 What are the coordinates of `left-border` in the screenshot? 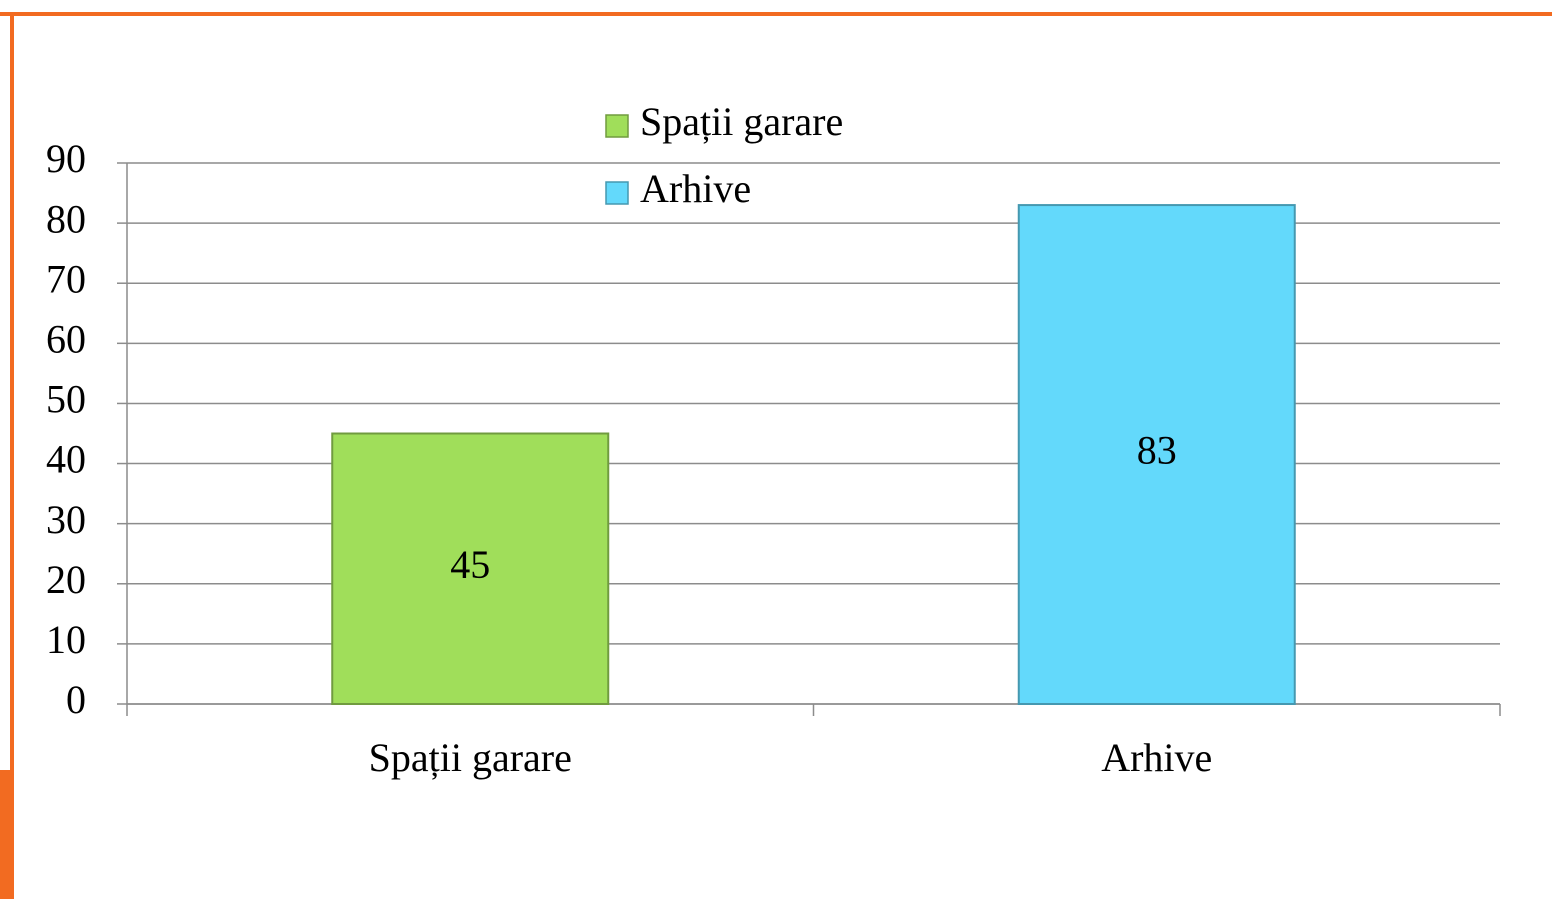 It's located at (12, 392).